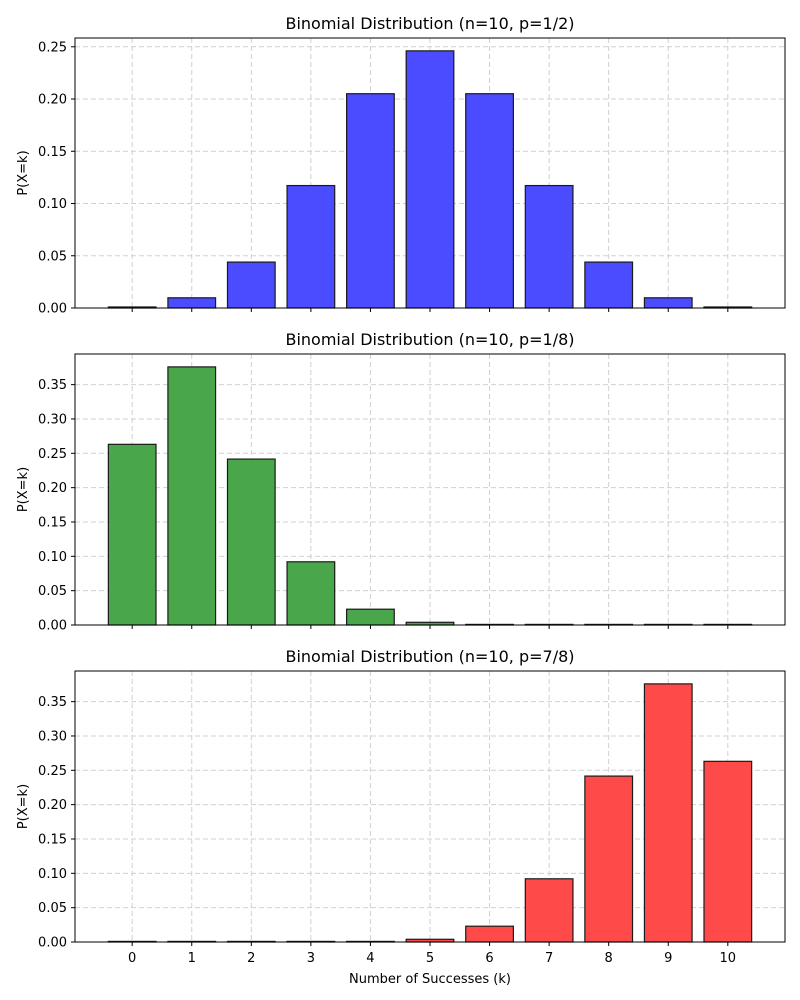 Image resolution: width=800 pixels, height=1000 pixels. What do you see at coordinates (251, 958) in the screenshot?
I see `x-tick-label: 2` at bounding box center [251, 958].